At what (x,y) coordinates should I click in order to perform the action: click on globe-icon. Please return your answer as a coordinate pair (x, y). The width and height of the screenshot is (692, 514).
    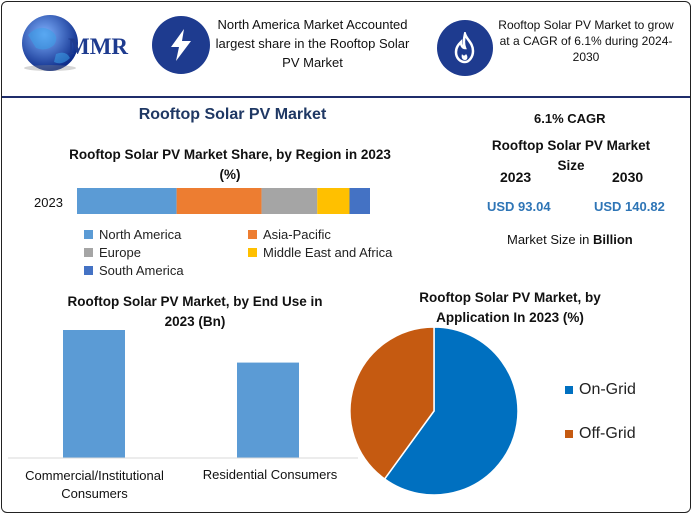
    Looking at the image, I should click on (50, 43).